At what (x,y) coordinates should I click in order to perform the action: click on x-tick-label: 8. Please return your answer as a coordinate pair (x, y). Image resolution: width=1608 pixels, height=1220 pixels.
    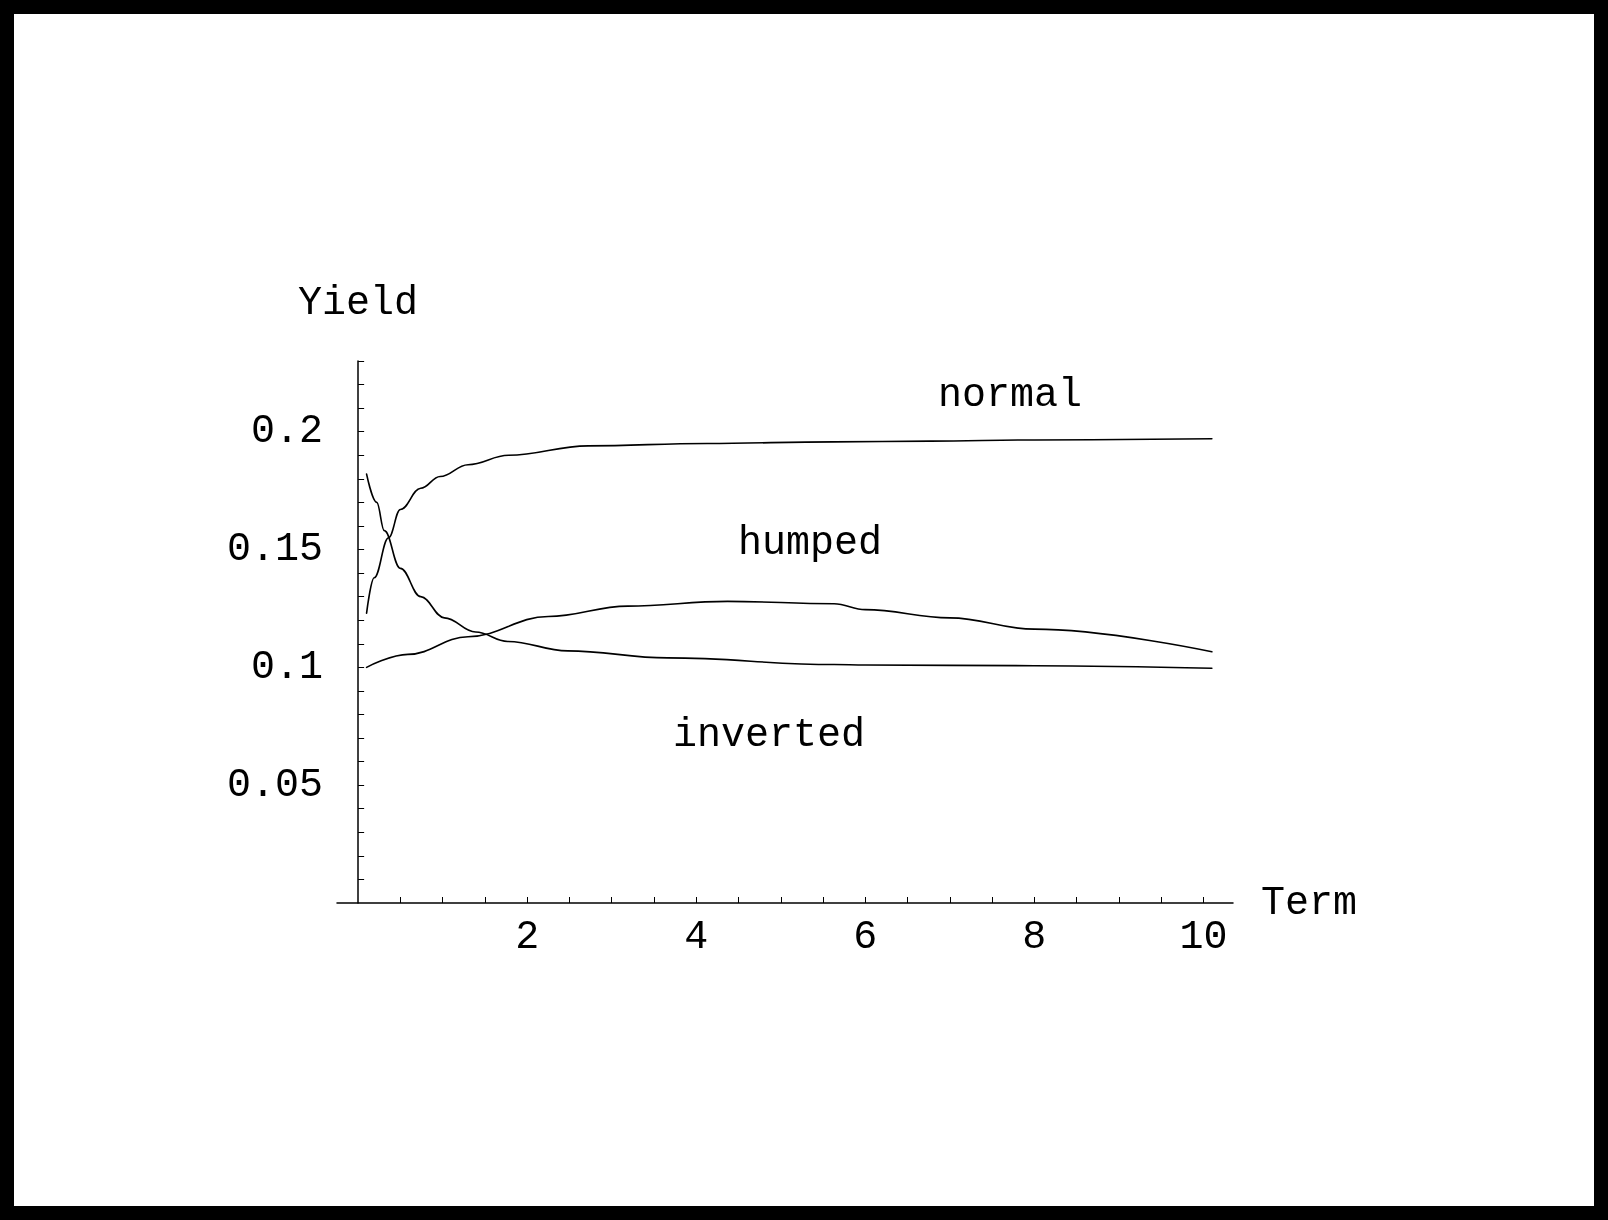
    Looking at the image, I should click on (1034, 937).